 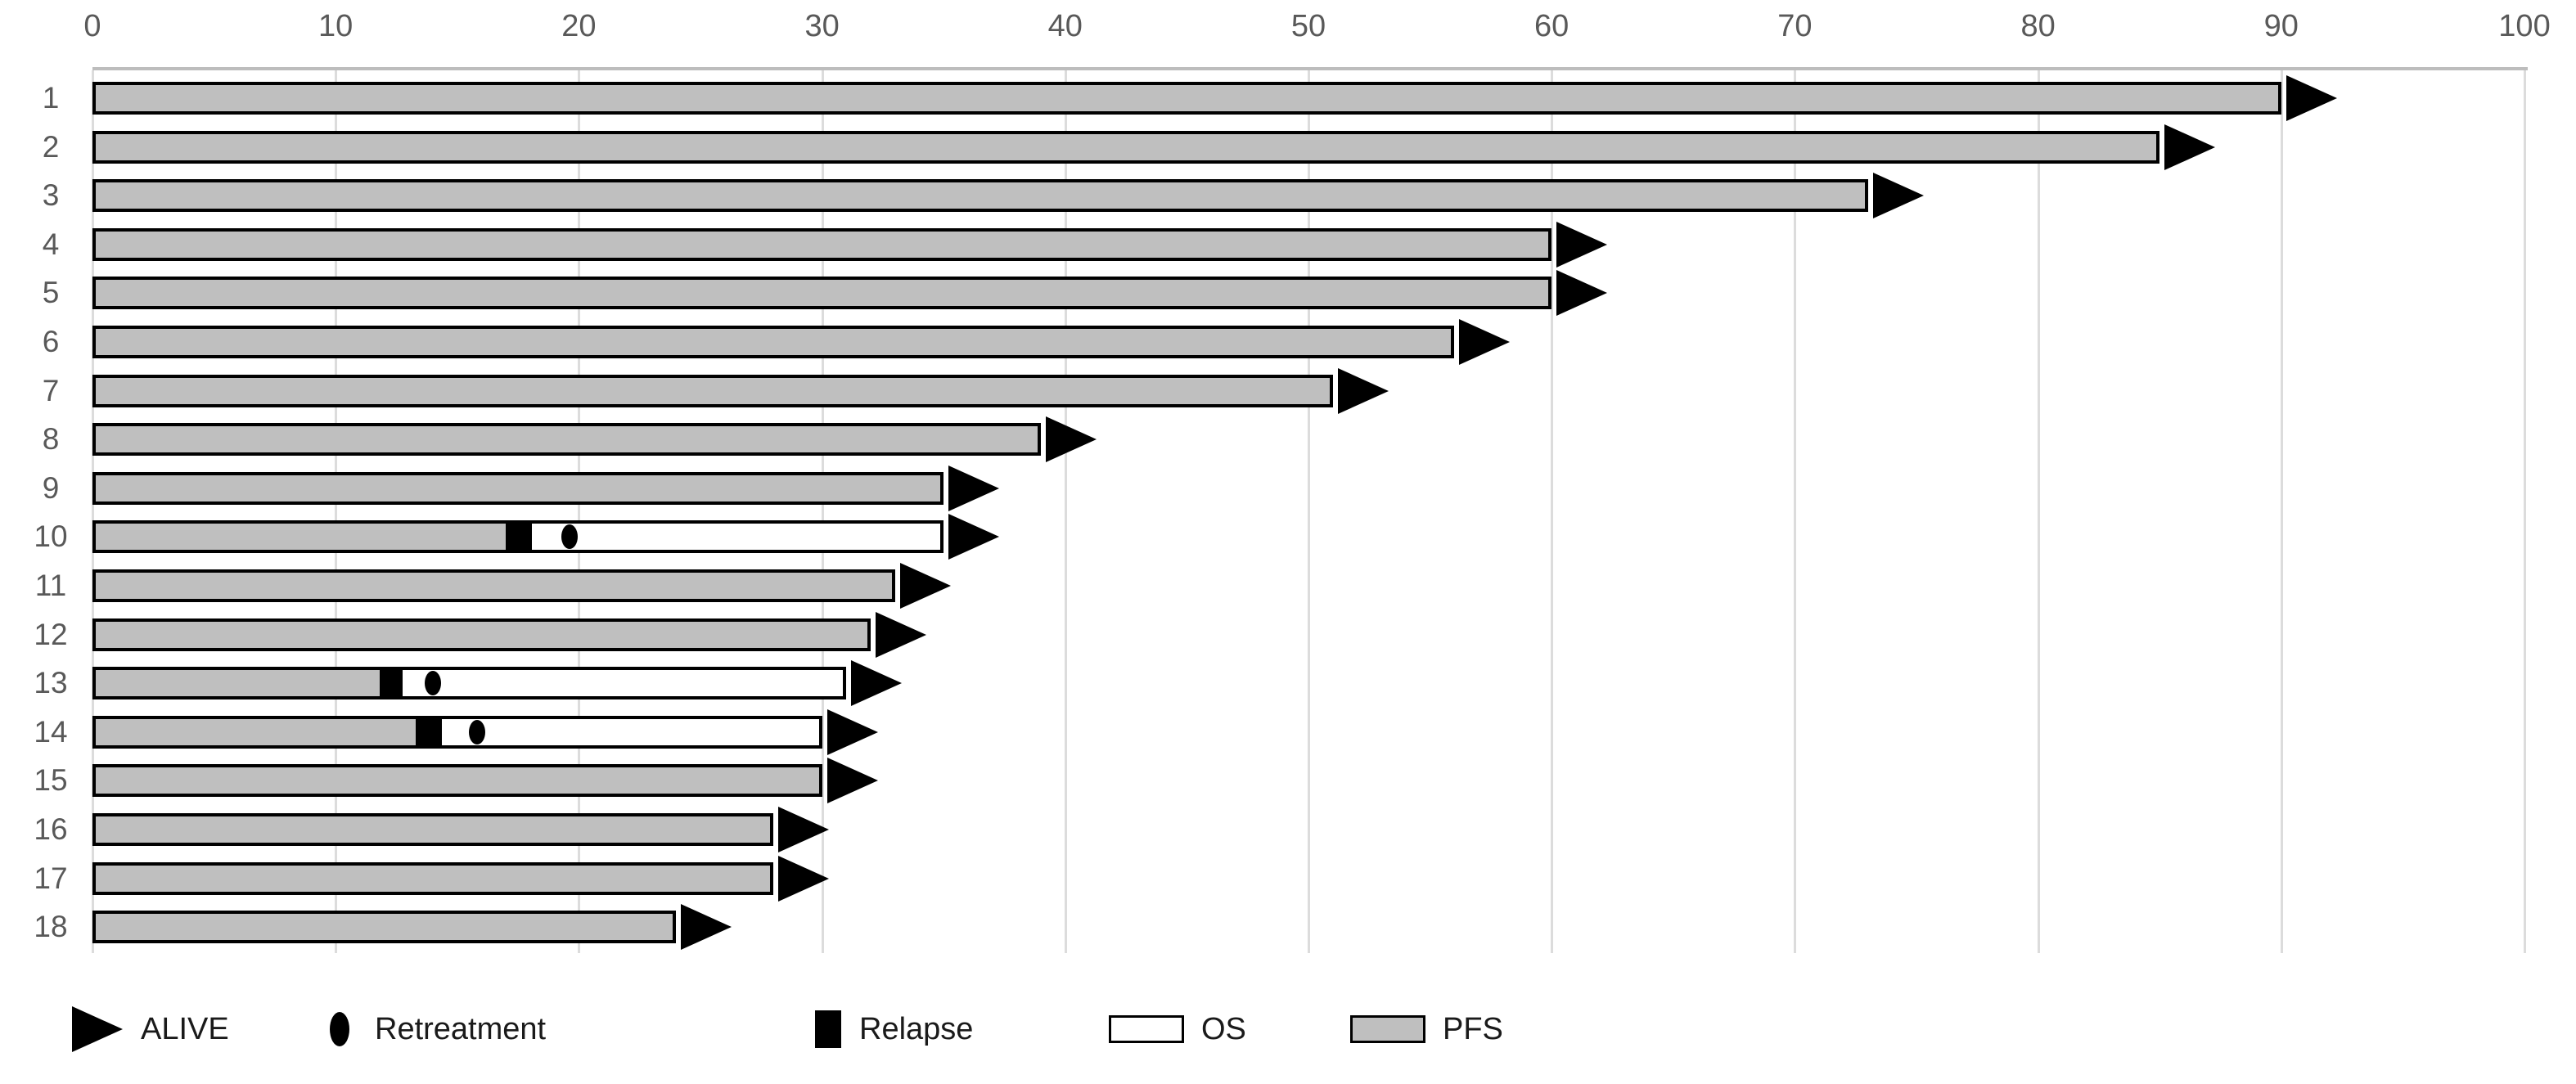 What do you see at coordinates (51, 98) in the screenshot?
I see `patient-label: 1` at bounding box center [51, 98].